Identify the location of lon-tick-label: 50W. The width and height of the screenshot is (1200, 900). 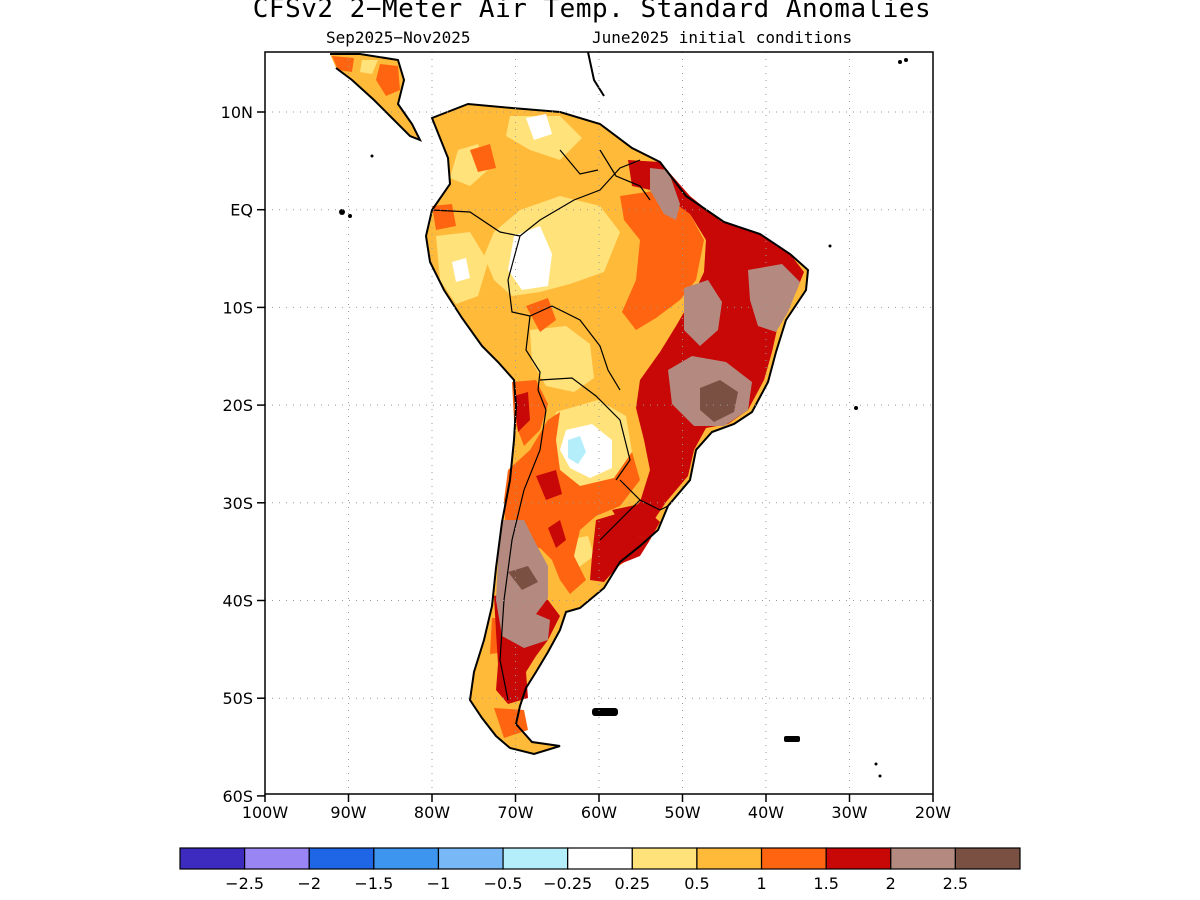
(682, 812).